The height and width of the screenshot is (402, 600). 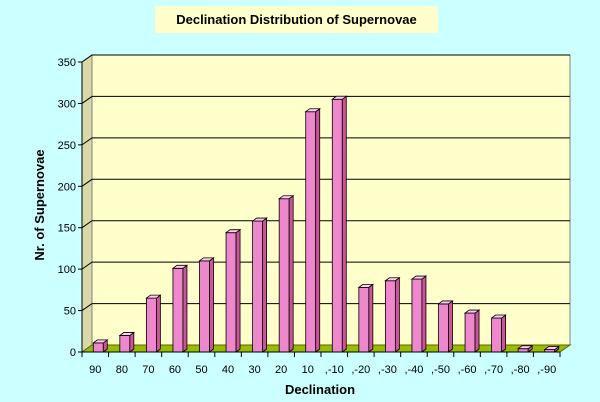 I want to click on x-tick-label: 50, so click(x=201, y=370).